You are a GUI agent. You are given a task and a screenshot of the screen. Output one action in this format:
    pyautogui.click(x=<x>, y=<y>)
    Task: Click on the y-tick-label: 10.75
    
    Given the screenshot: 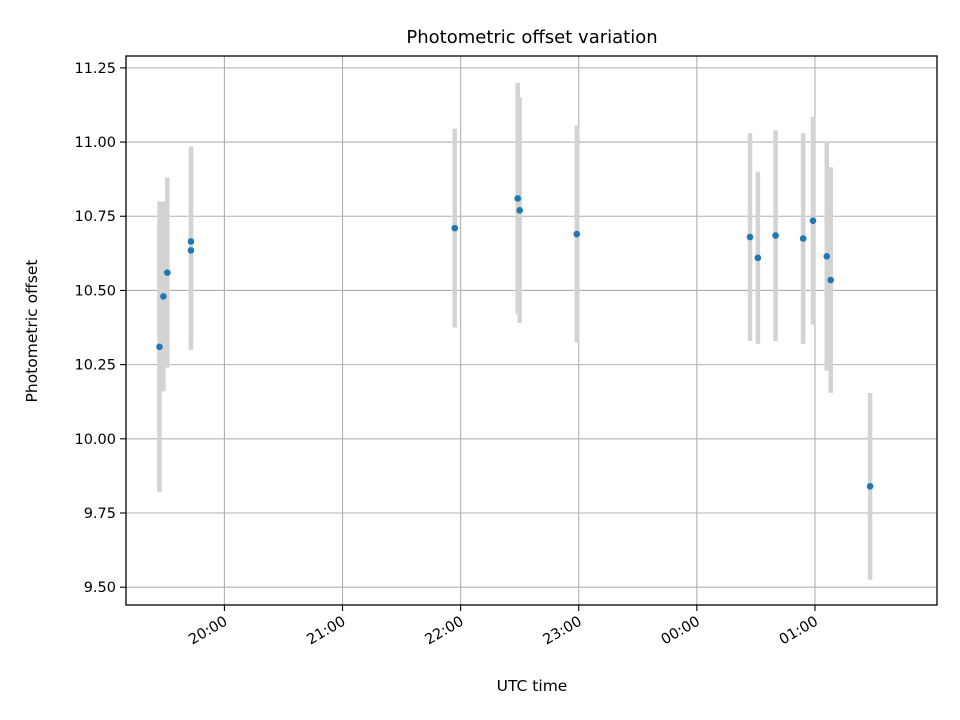 What is the action you would take?
    pyautogui.click(x=95, y=217)
    